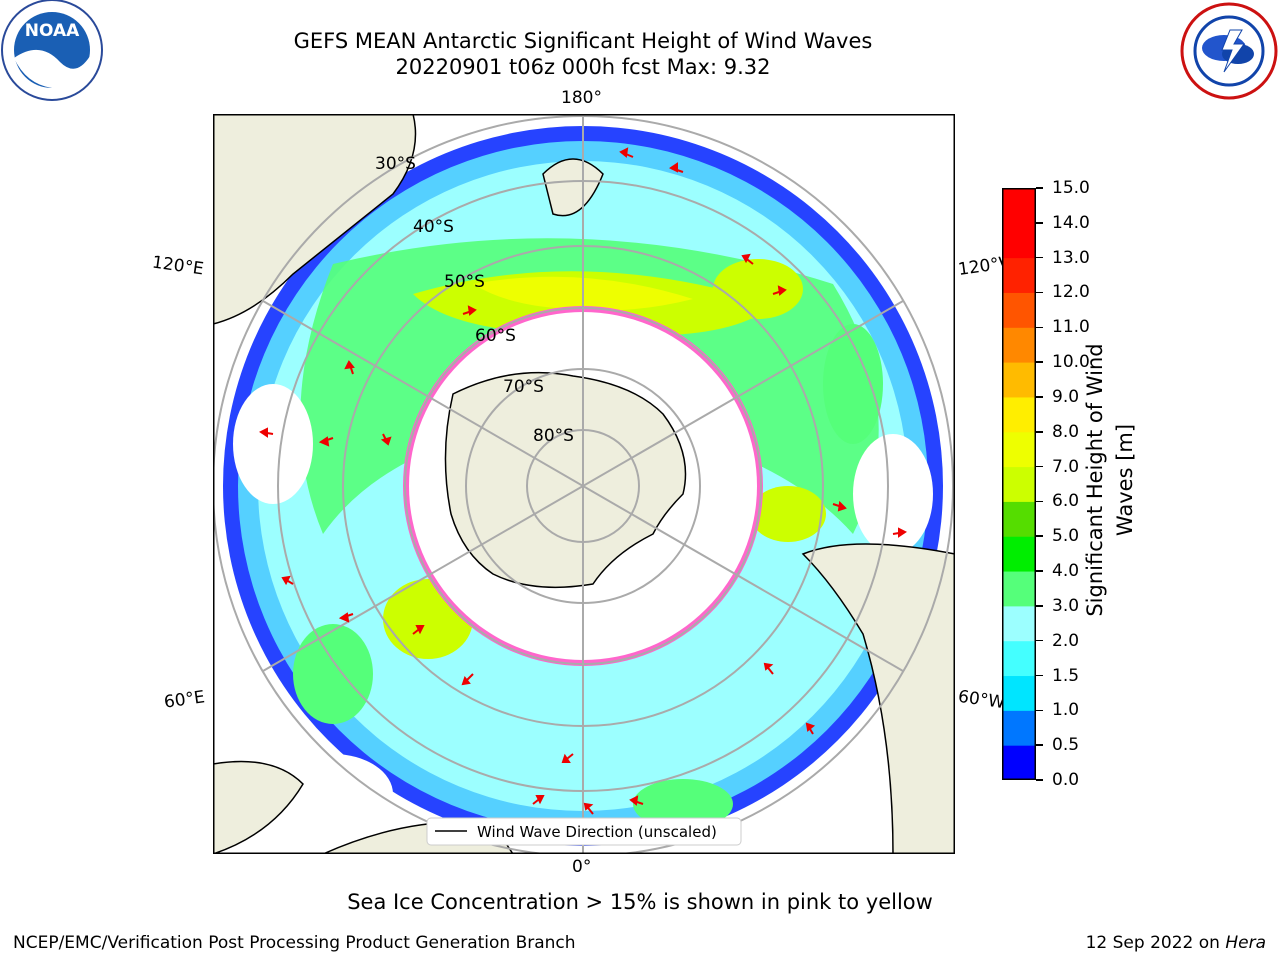 The height and width of the screenshot is (960, 1280). What do you see at coordinates (1071, 257) in the screenshot?
I see `colorbar-tick-label: 13.0` at bounding box center [1071, 257].